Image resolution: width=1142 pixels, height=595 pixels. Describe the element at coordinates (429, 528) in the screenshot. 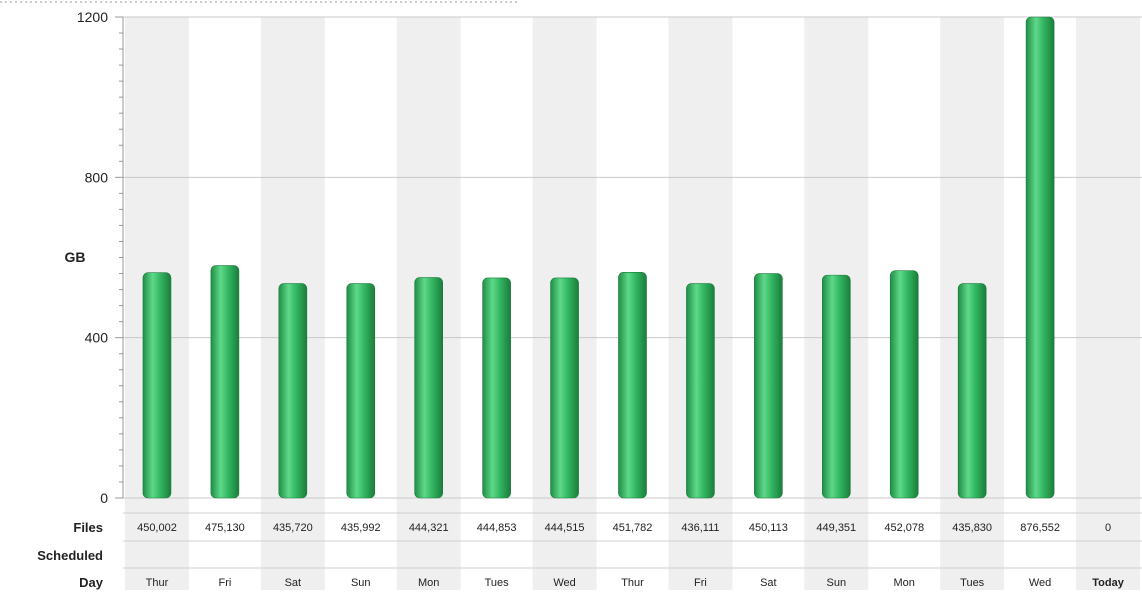

I see `files-cell: 444,321` at that location.